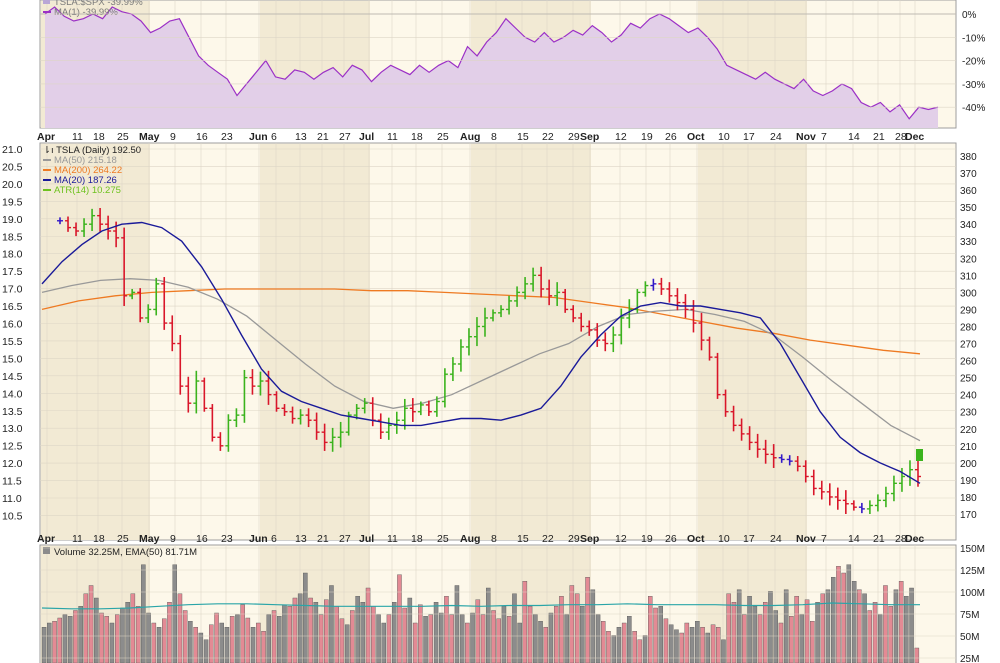 The width and height of the screenshot is (1000, 663). What do you see at coordinates (972, 549) in the screenshot?
I see `volume-axis-label: 150M` at bounding box center [972, 549].